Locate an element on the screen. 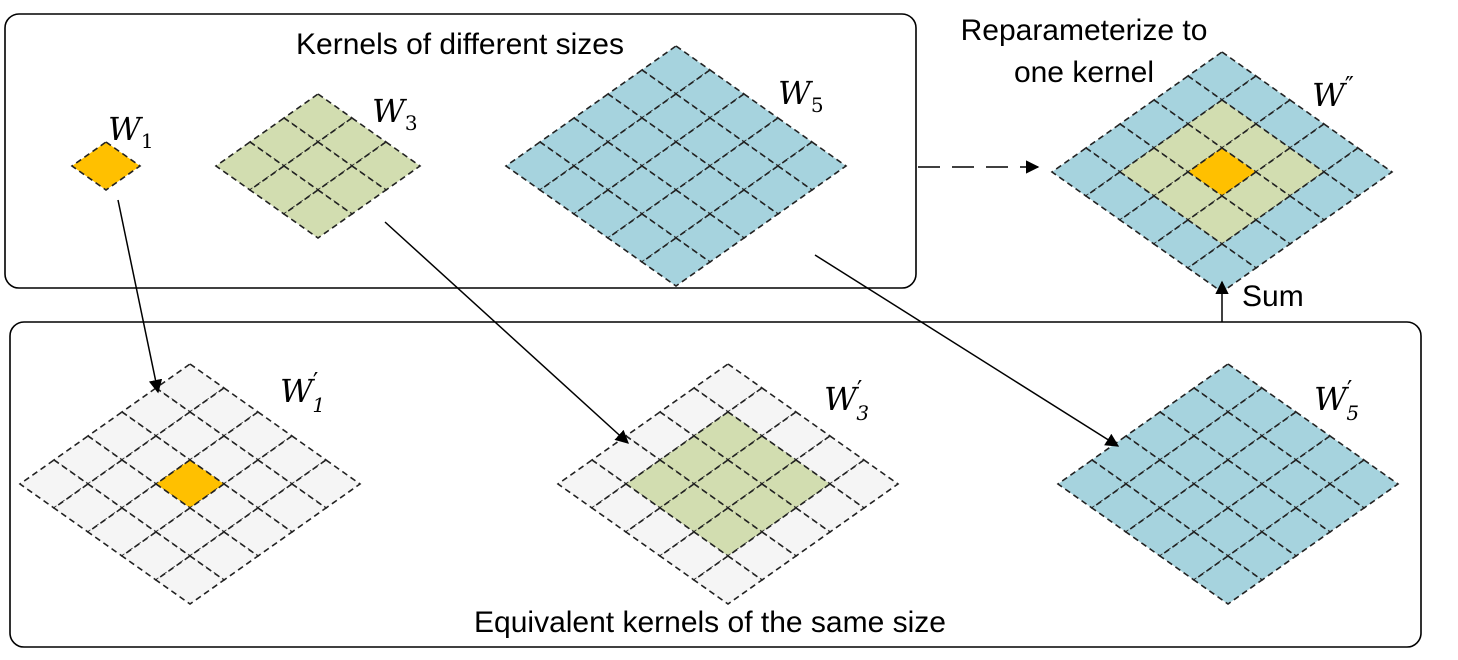 Image resolution: width=1458 pixels, height=660 pixels. kernel-label-text: W″ is located at coordinates (1333, 93).